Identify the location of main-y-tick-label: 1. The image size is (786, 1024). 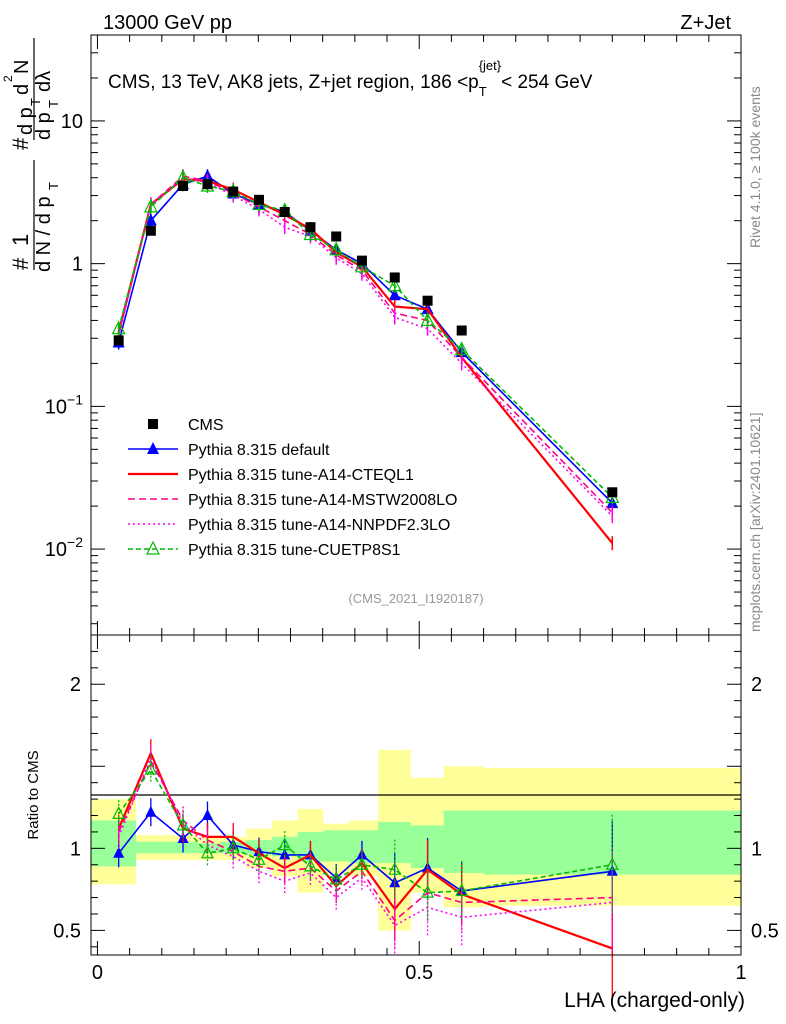
(77, 265).